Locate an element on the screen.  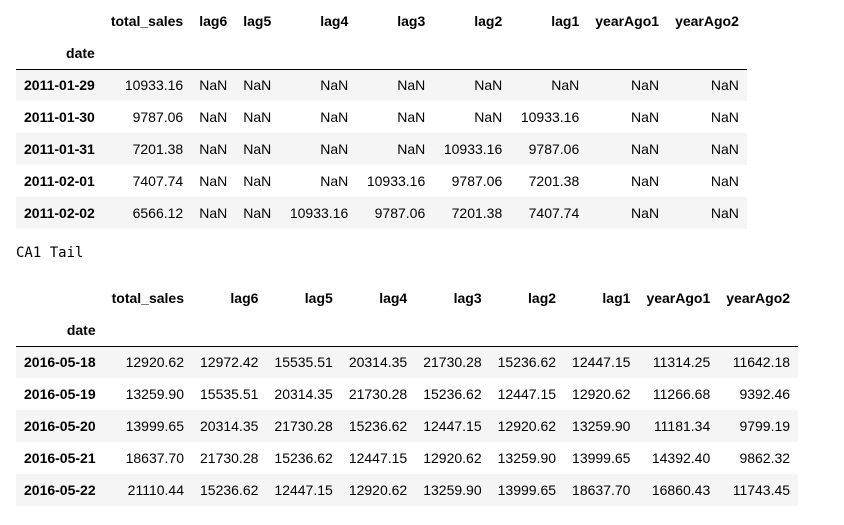
table-cell: 20314.35 is located at coordinates (229, 426).